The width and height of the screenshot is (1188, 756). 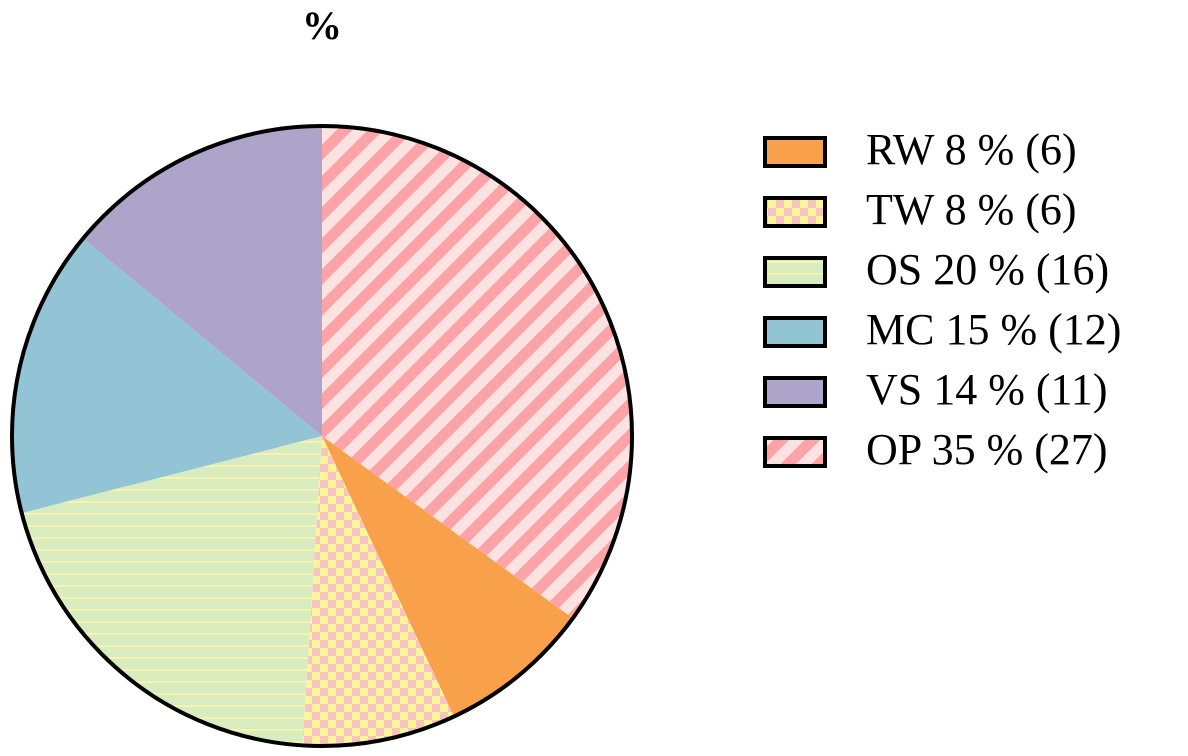 What do you see at coordinates (987, 269) in the screenshot?
I see `legend-text: OS 20 % (16)` at bounding box center [987, 269].